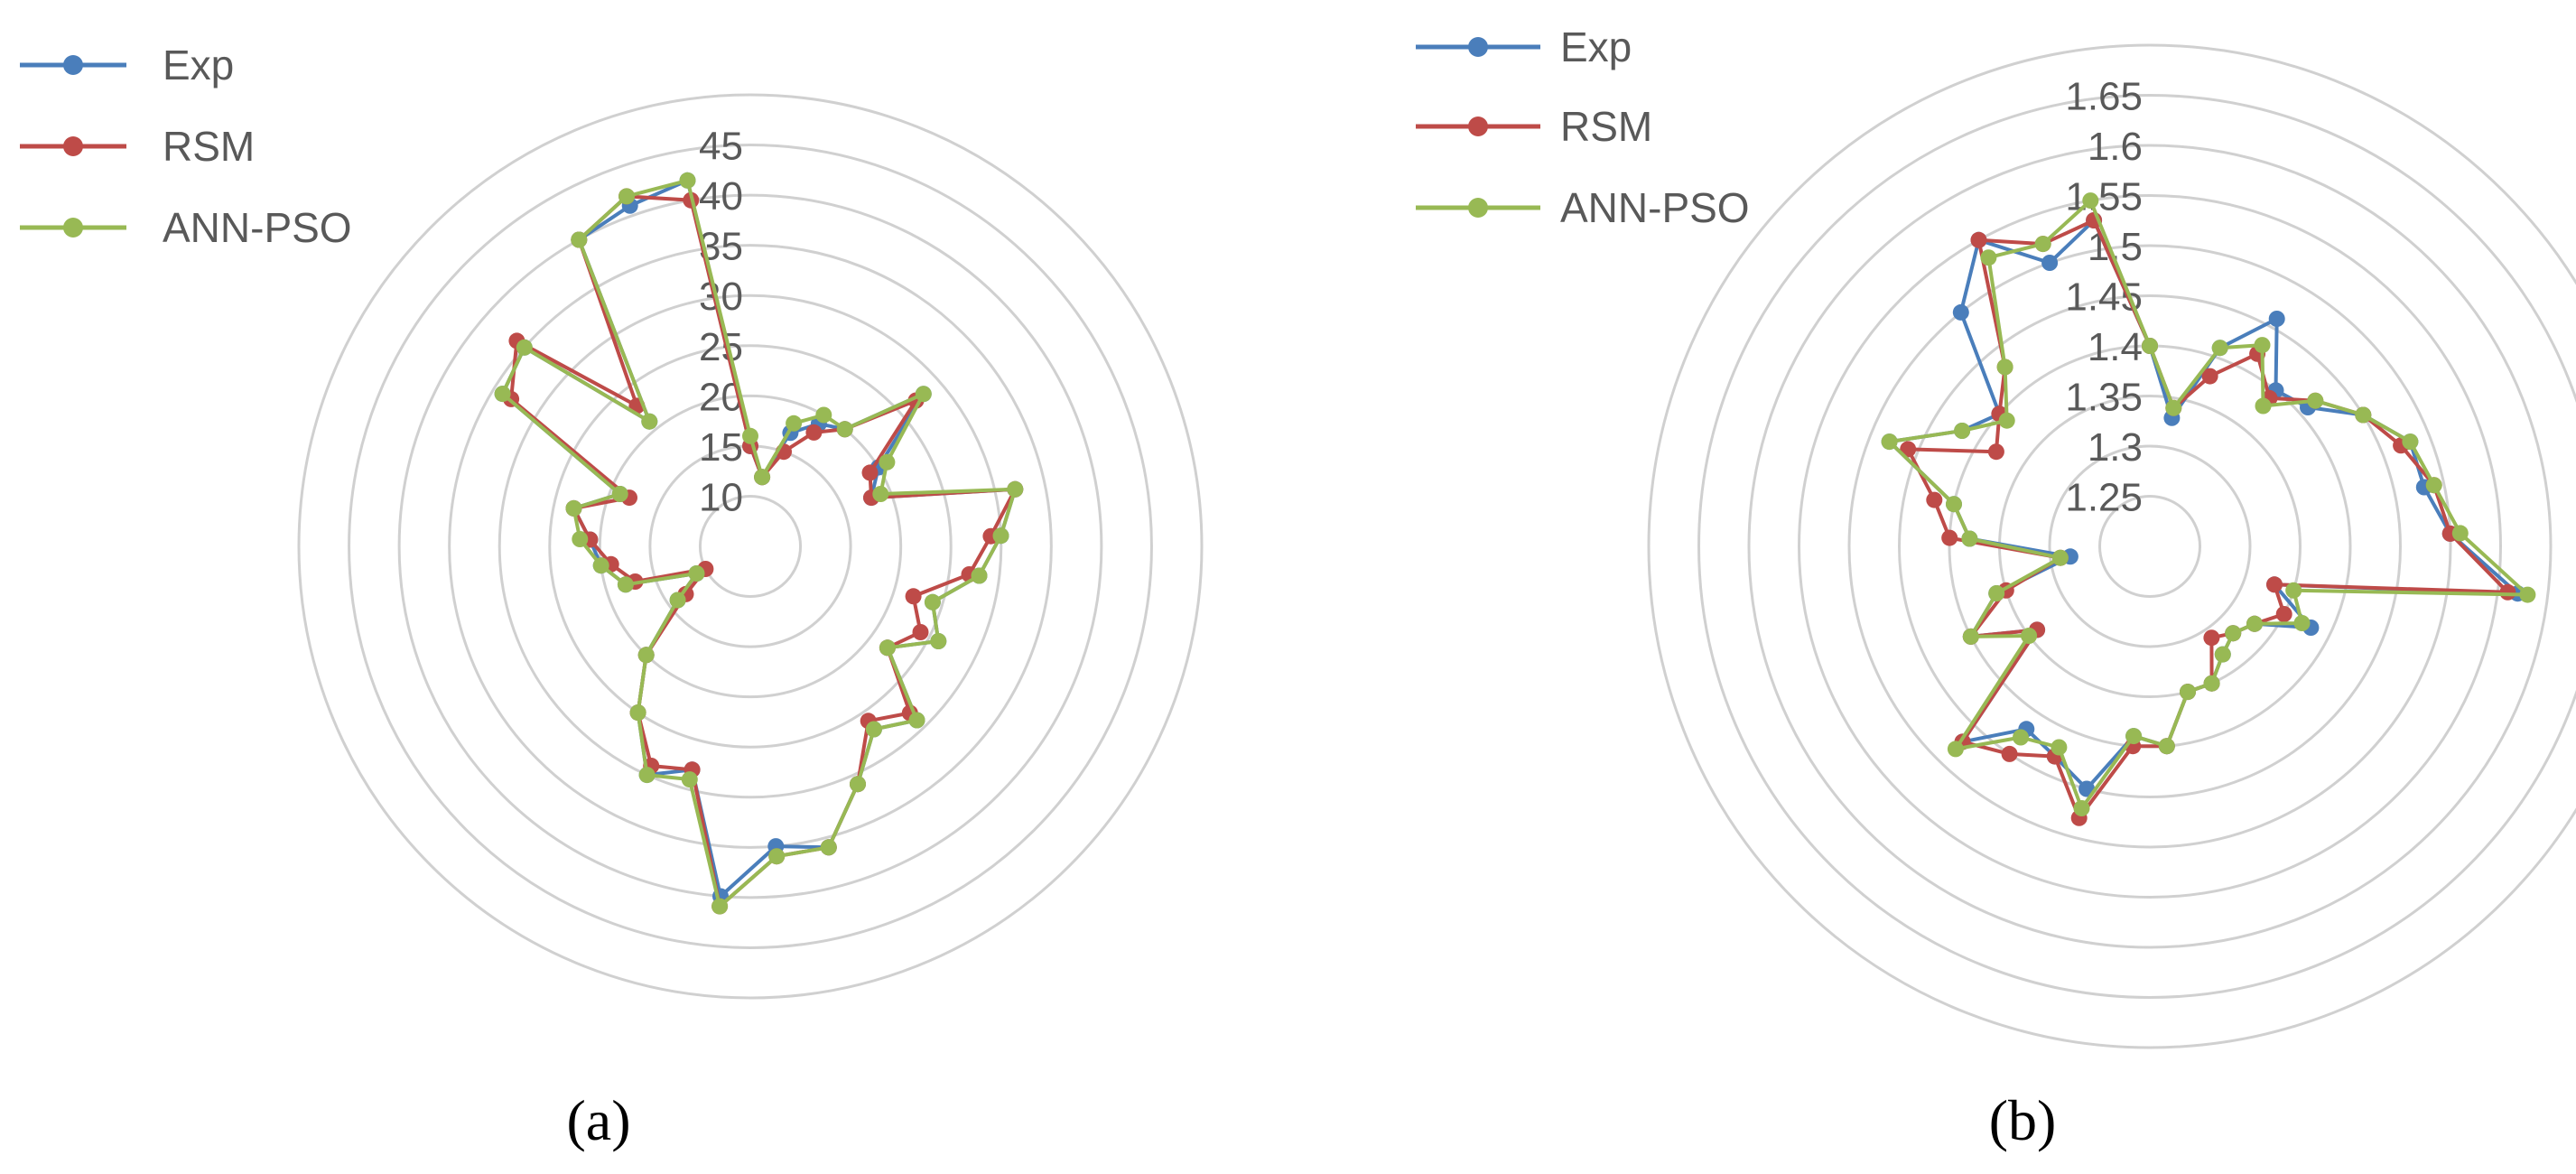  I want to click on panel-label-a: (a), so click(598, 1120).